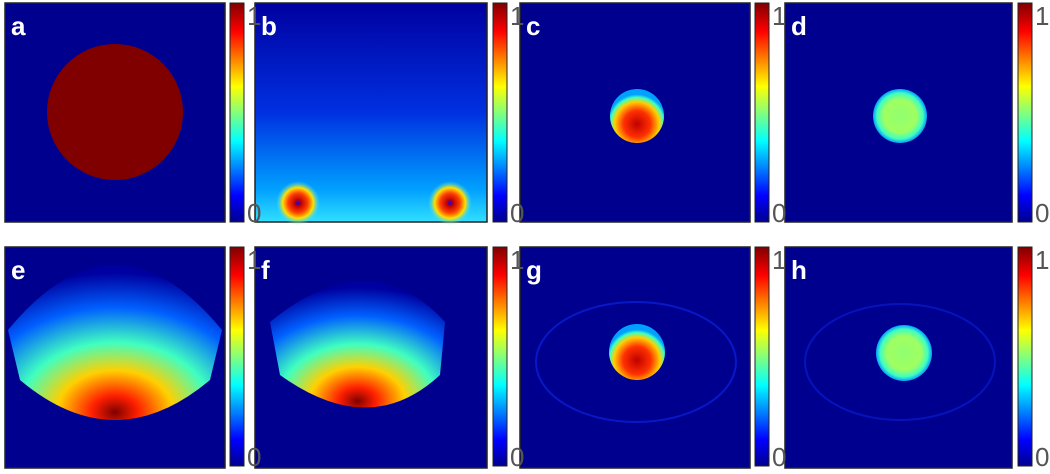  Describe the element at coordinates (18, 26) in the screenshot. I see `panel-label: a` at that location.